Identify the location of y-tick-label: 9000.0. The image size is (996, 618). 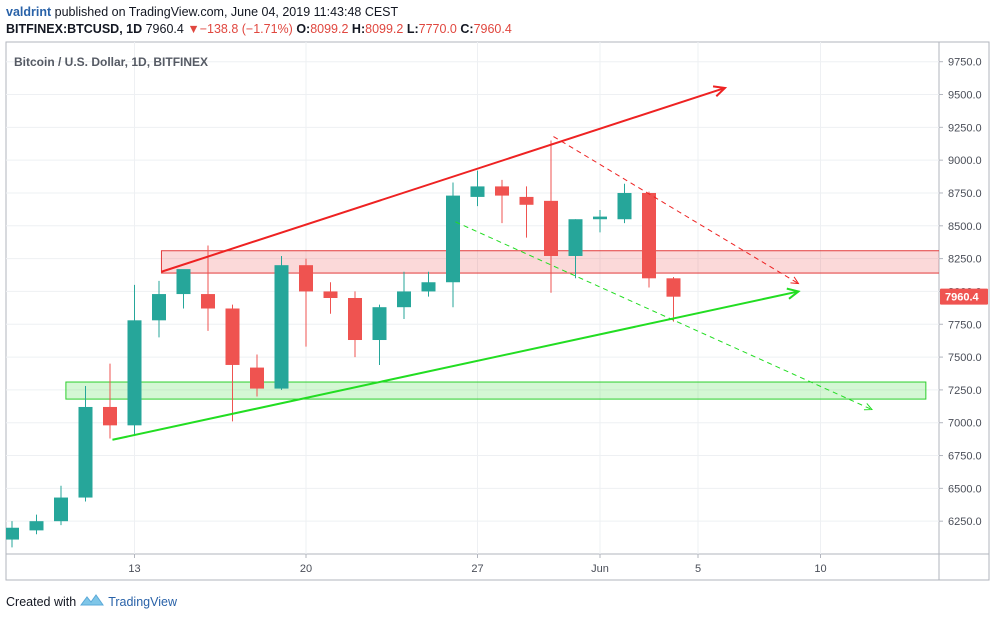
(965, 161).